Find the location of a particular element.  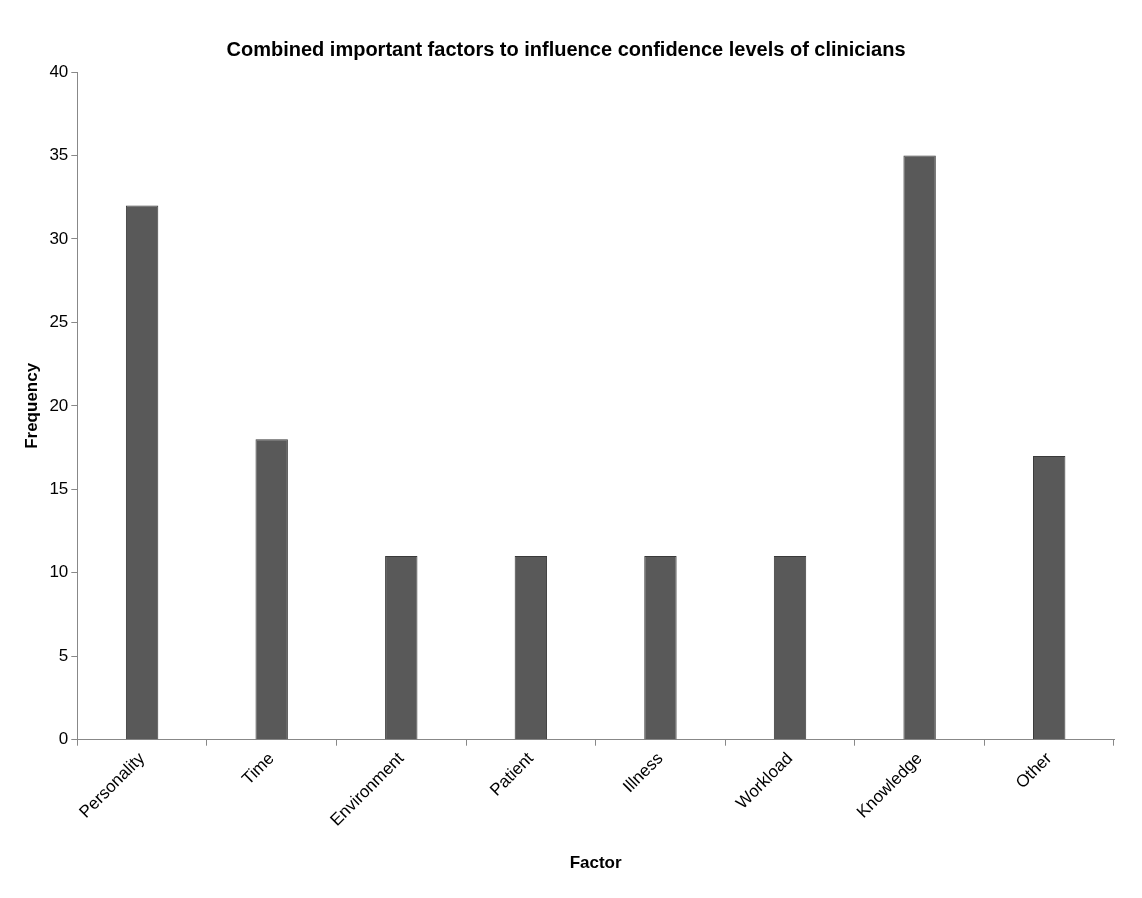

chart-title: Combined important factors to influence confidence levels of clinicians is located at coordinates (566, 48).